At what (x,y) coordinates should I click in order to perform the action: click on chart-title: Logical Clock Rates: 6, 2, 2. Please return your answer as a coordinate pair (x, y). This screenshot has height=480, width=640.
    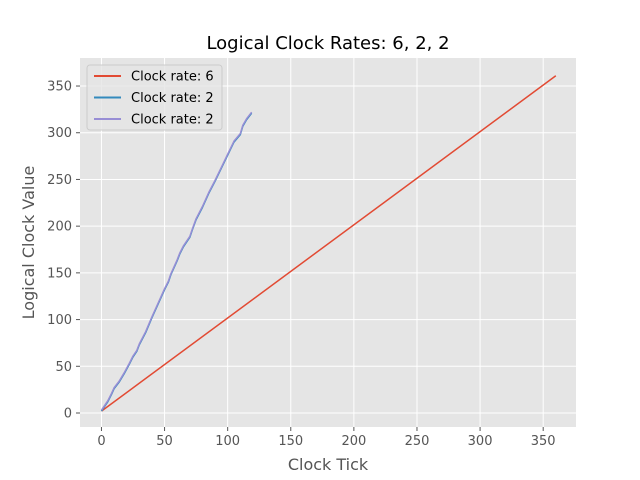
    Looking at the image, I should click on (327, 43).